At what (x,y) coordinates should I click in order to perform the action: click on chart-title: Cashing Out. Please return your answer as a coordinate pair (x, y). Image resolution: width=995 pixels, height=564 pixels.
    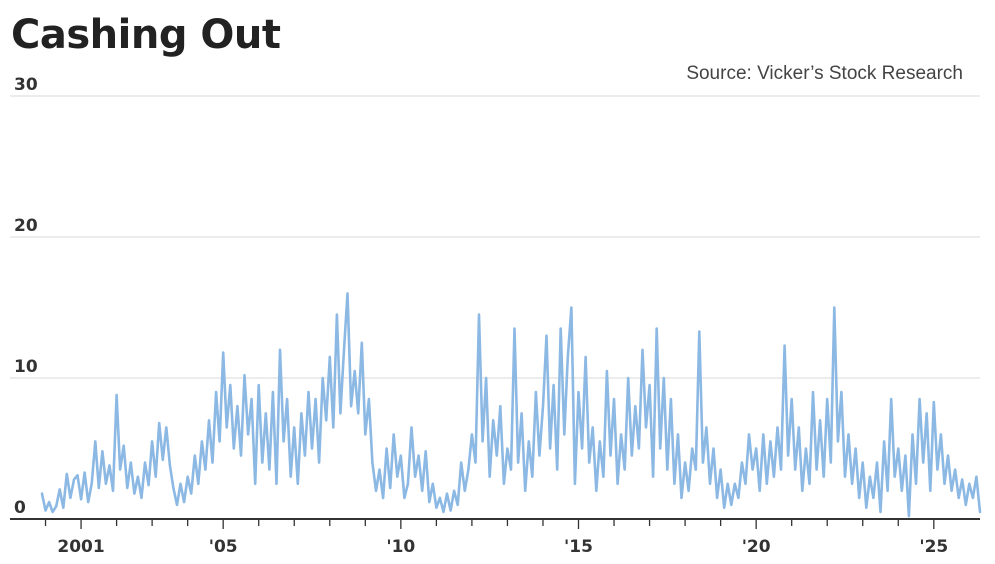
    Looking at the image, I should click on (146, 35).